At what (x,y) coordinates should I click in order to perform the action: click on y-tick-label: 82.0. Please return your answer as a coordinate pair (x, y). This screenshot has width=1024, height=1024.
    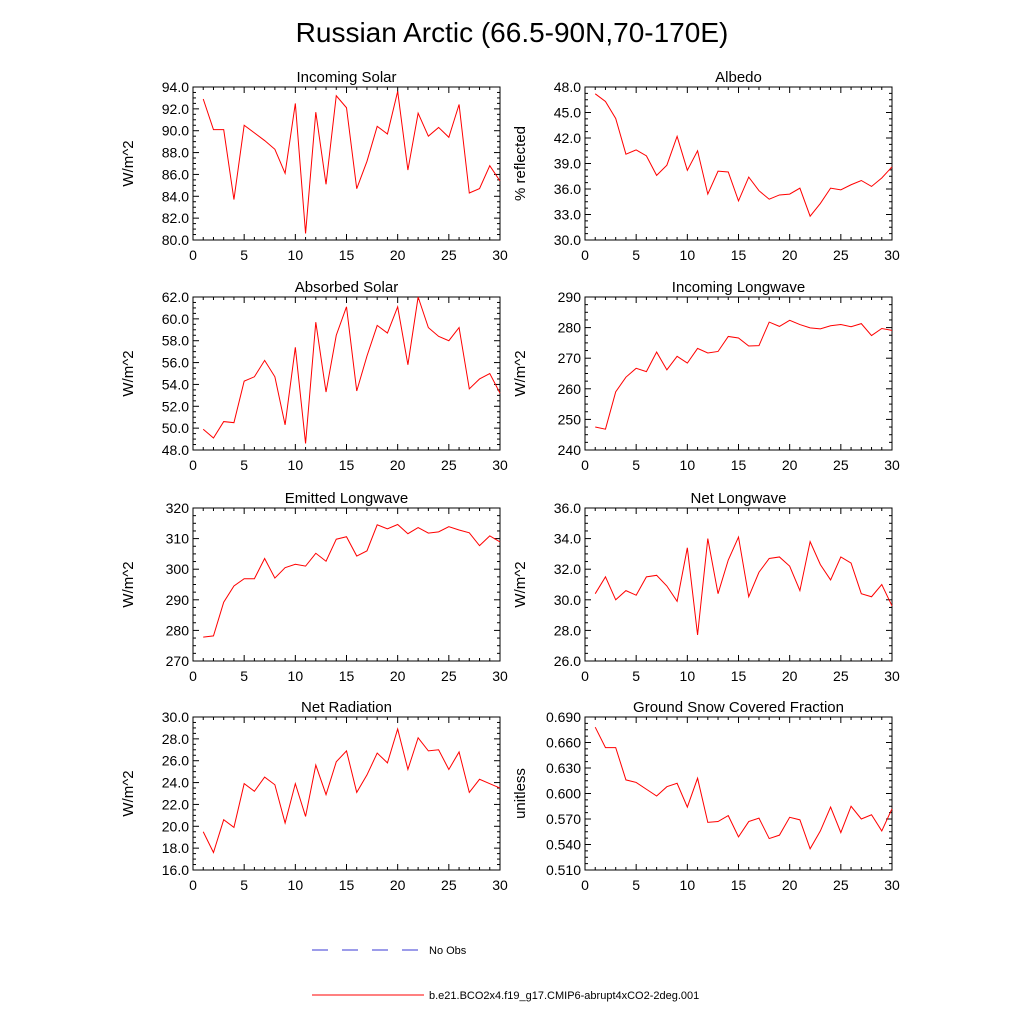
    Looking at the image, I should click on (175, 218).